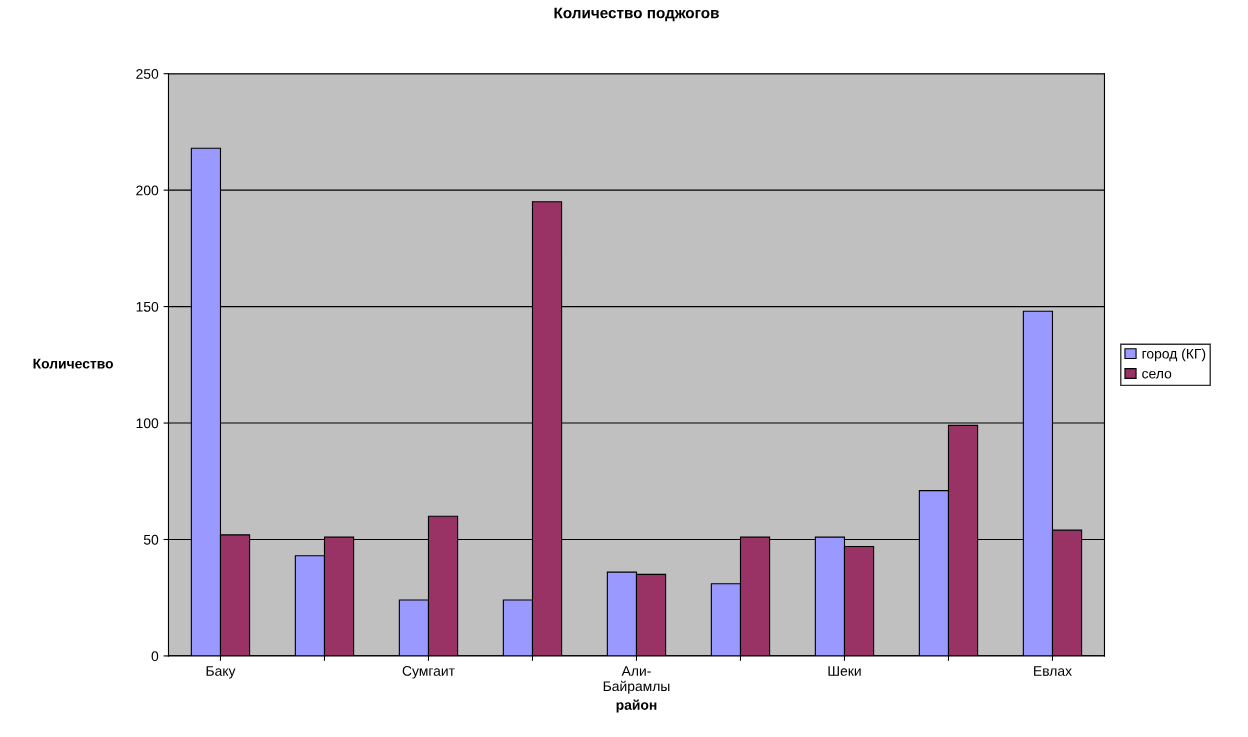 This screenshot has width=1248, height=737. What do you see at coordinates (1174, 355) in the screenshot?
I see `legend-label: город (КГ)` at bounding box center [1174, 355].